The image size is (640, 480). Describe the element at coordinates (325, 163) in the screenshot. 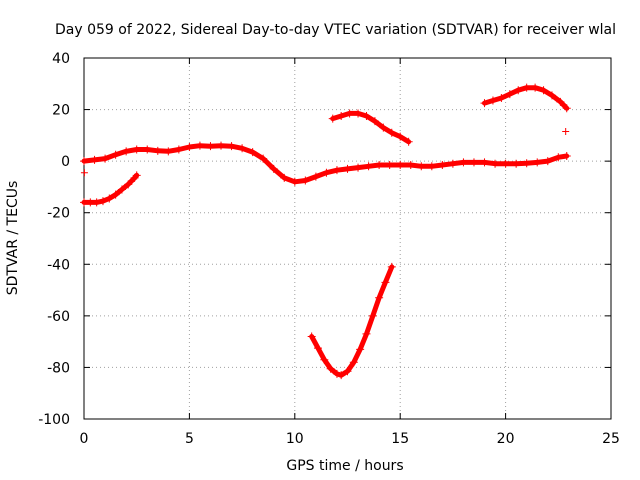

I see `series-main-trace` at that location.